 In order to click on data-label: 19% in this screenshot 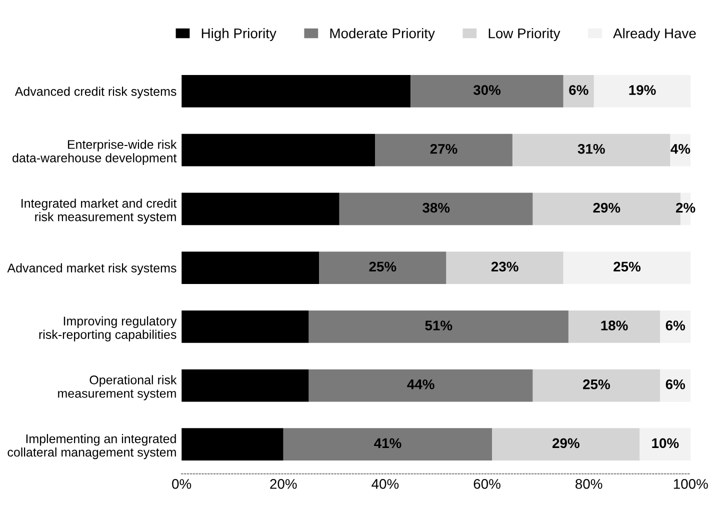, I will do `click(642, 90)`.